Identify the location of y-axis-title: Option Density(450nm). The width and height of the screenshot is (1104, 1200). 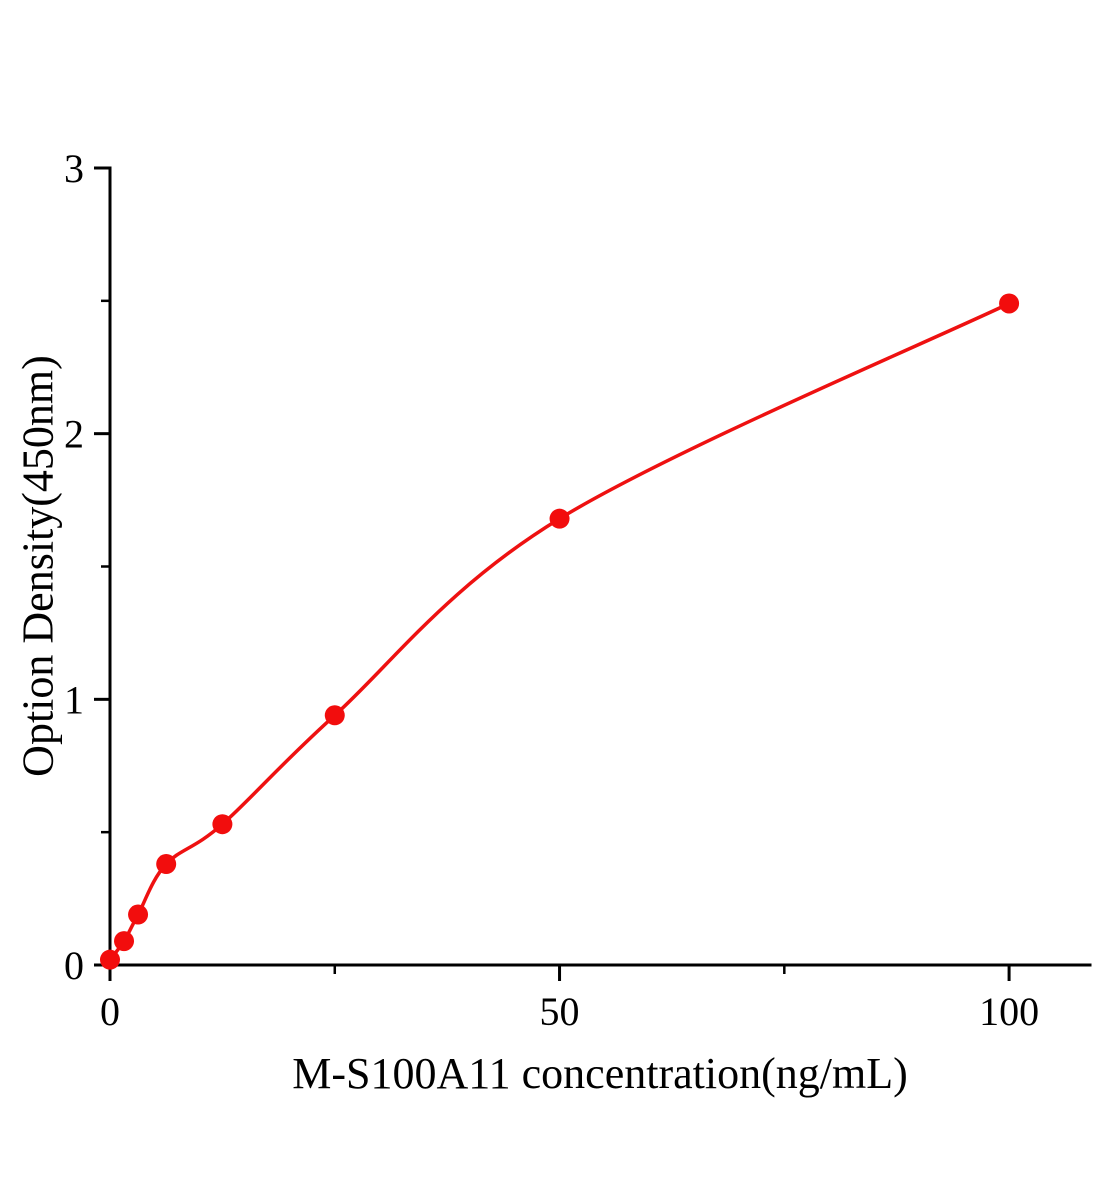
(38, 566).